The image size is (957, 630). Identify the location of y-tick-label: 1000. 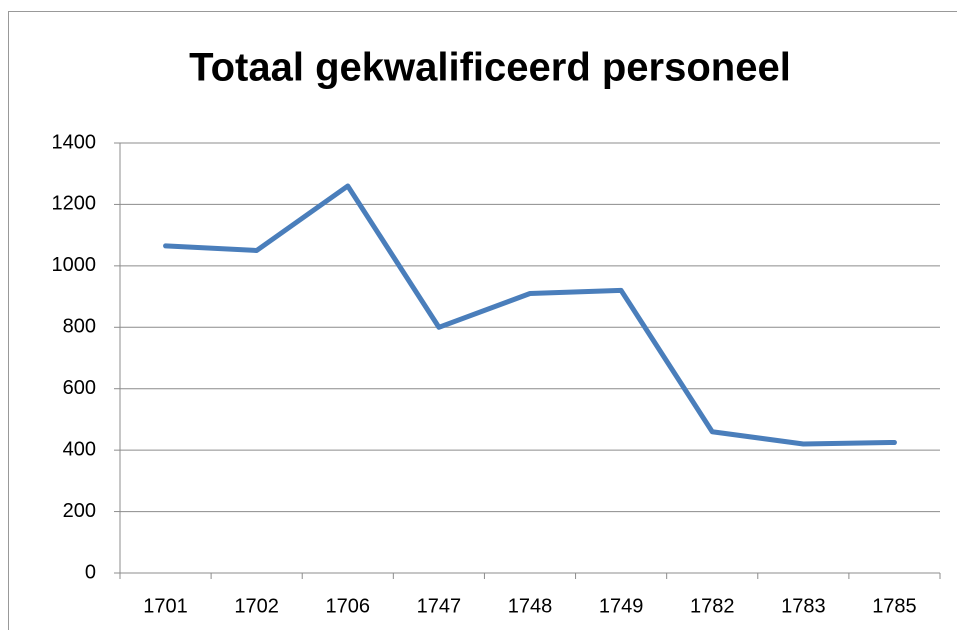
(74, 265).